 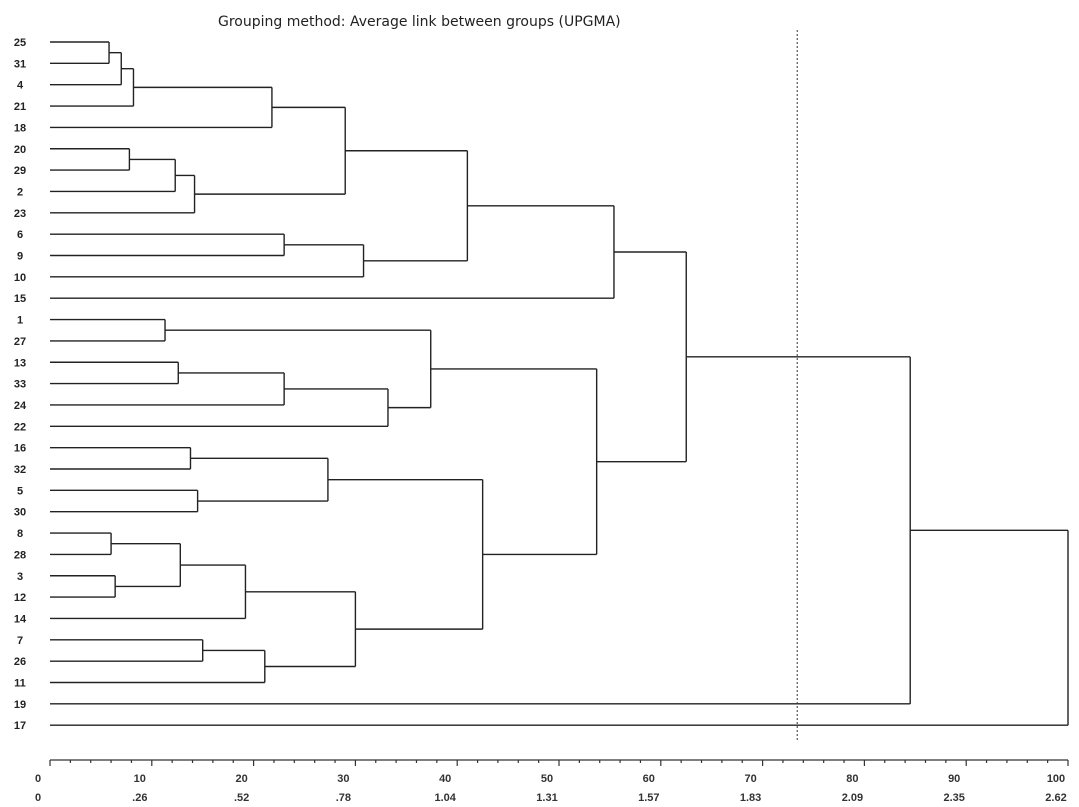 What do you see at coordinates (20, 491) in the screenshot?
I see `leaf-label: 5` at bounding box center [20, 491].